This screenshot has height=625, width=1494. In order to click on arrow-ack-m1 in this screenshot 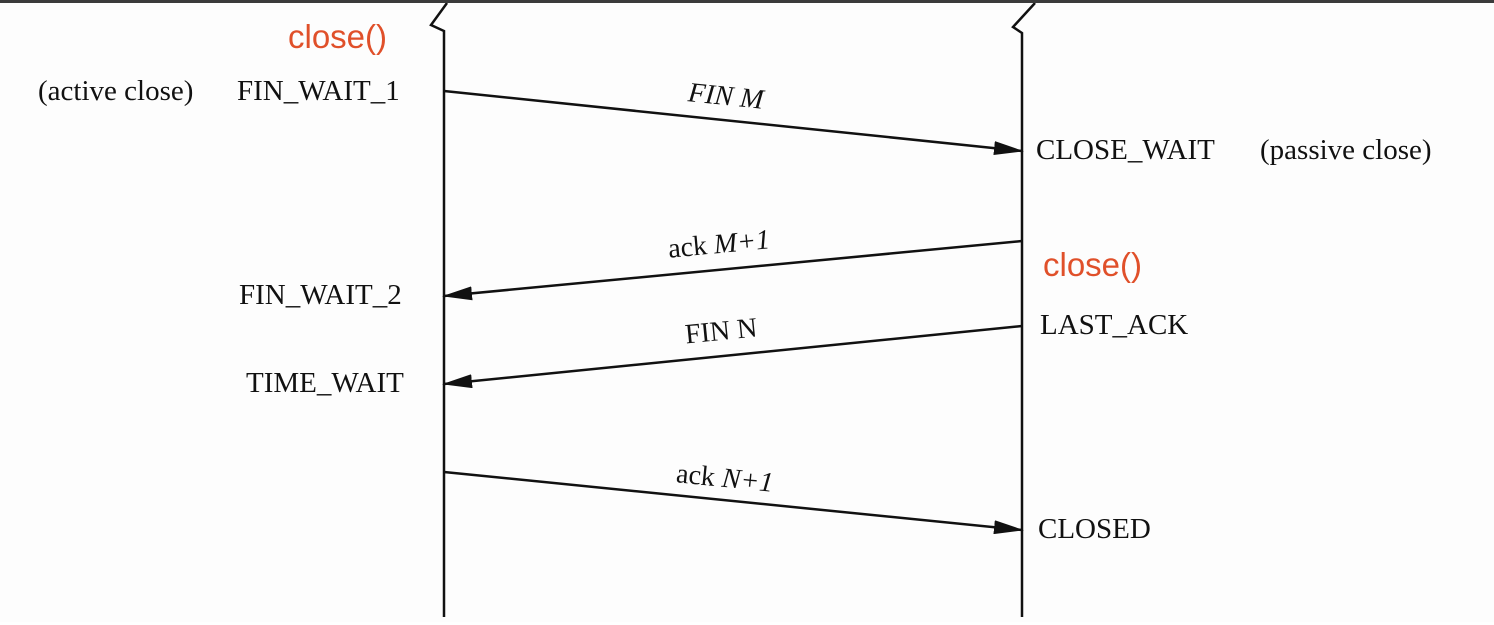, I will do `click(732, 270)`.